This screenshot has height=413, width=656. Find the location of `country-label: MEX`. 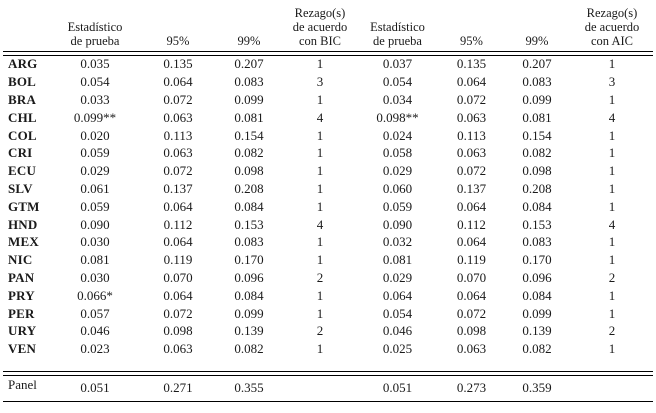

country-label: MEX is located at coordinates (23, 242).